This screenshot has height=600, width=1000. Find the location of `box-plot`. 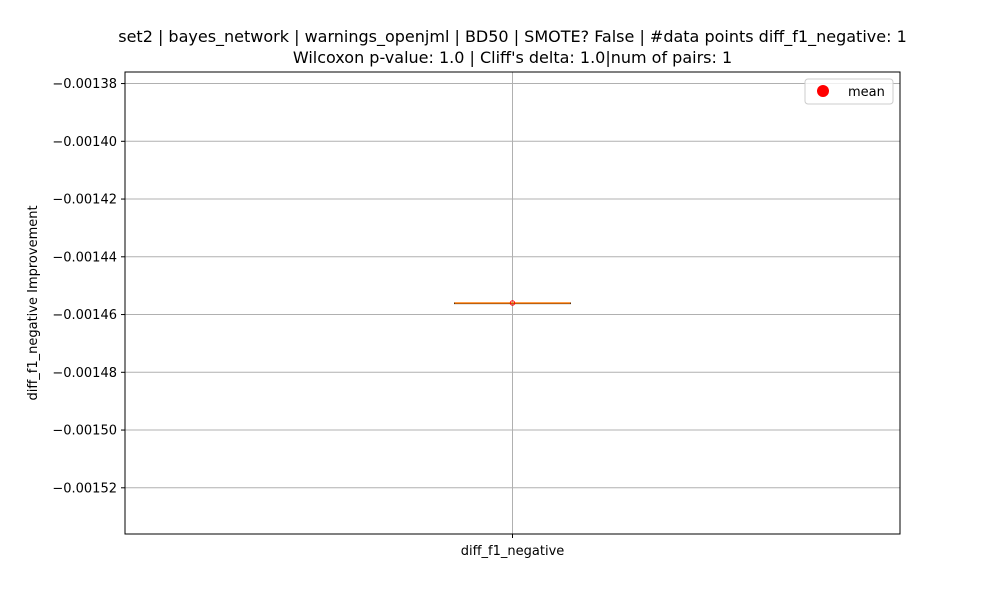

box-plot is located at coordinates (512, 303).